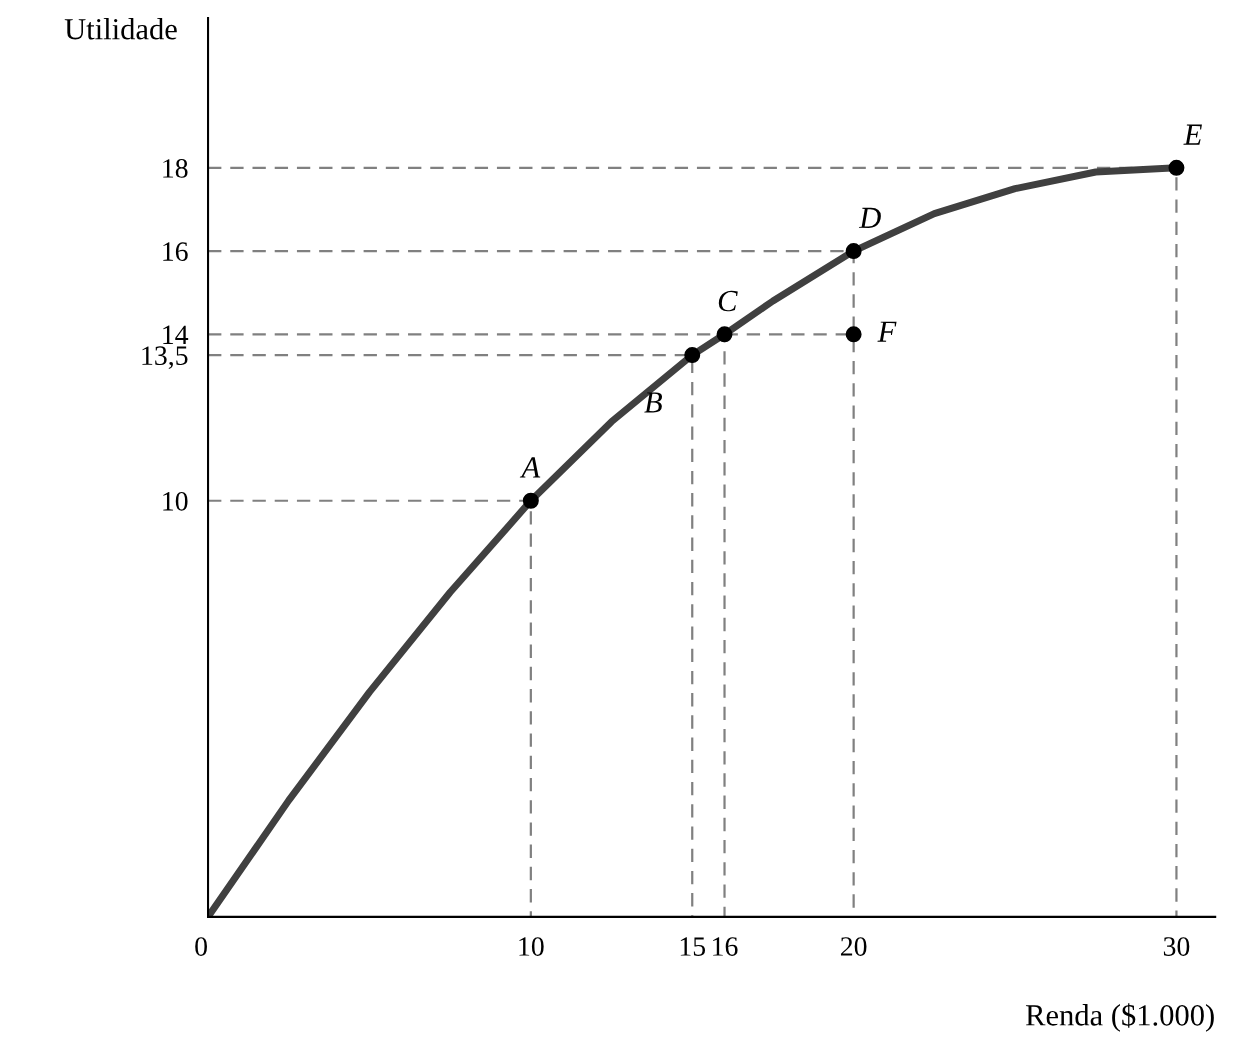 This screenshot has height=1060, width=1248. Describe the element at coordinates (887, 331) in the screenshot. I see `annotation: F` at that location.